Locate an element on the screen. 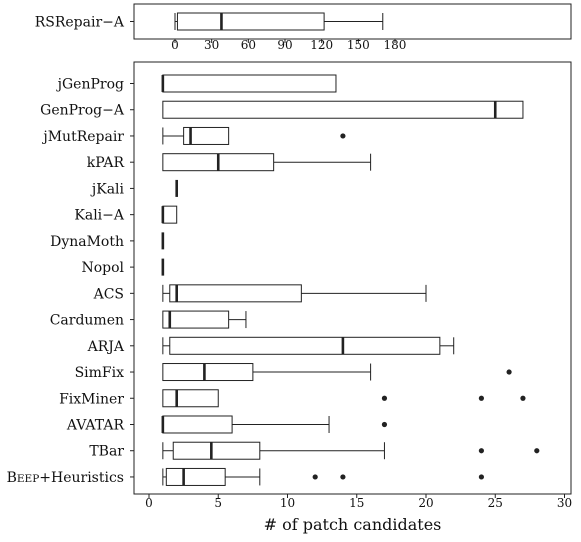 This screenshot has width=581, height=542. category-label: Nopol is located at coordinates (102, 268).